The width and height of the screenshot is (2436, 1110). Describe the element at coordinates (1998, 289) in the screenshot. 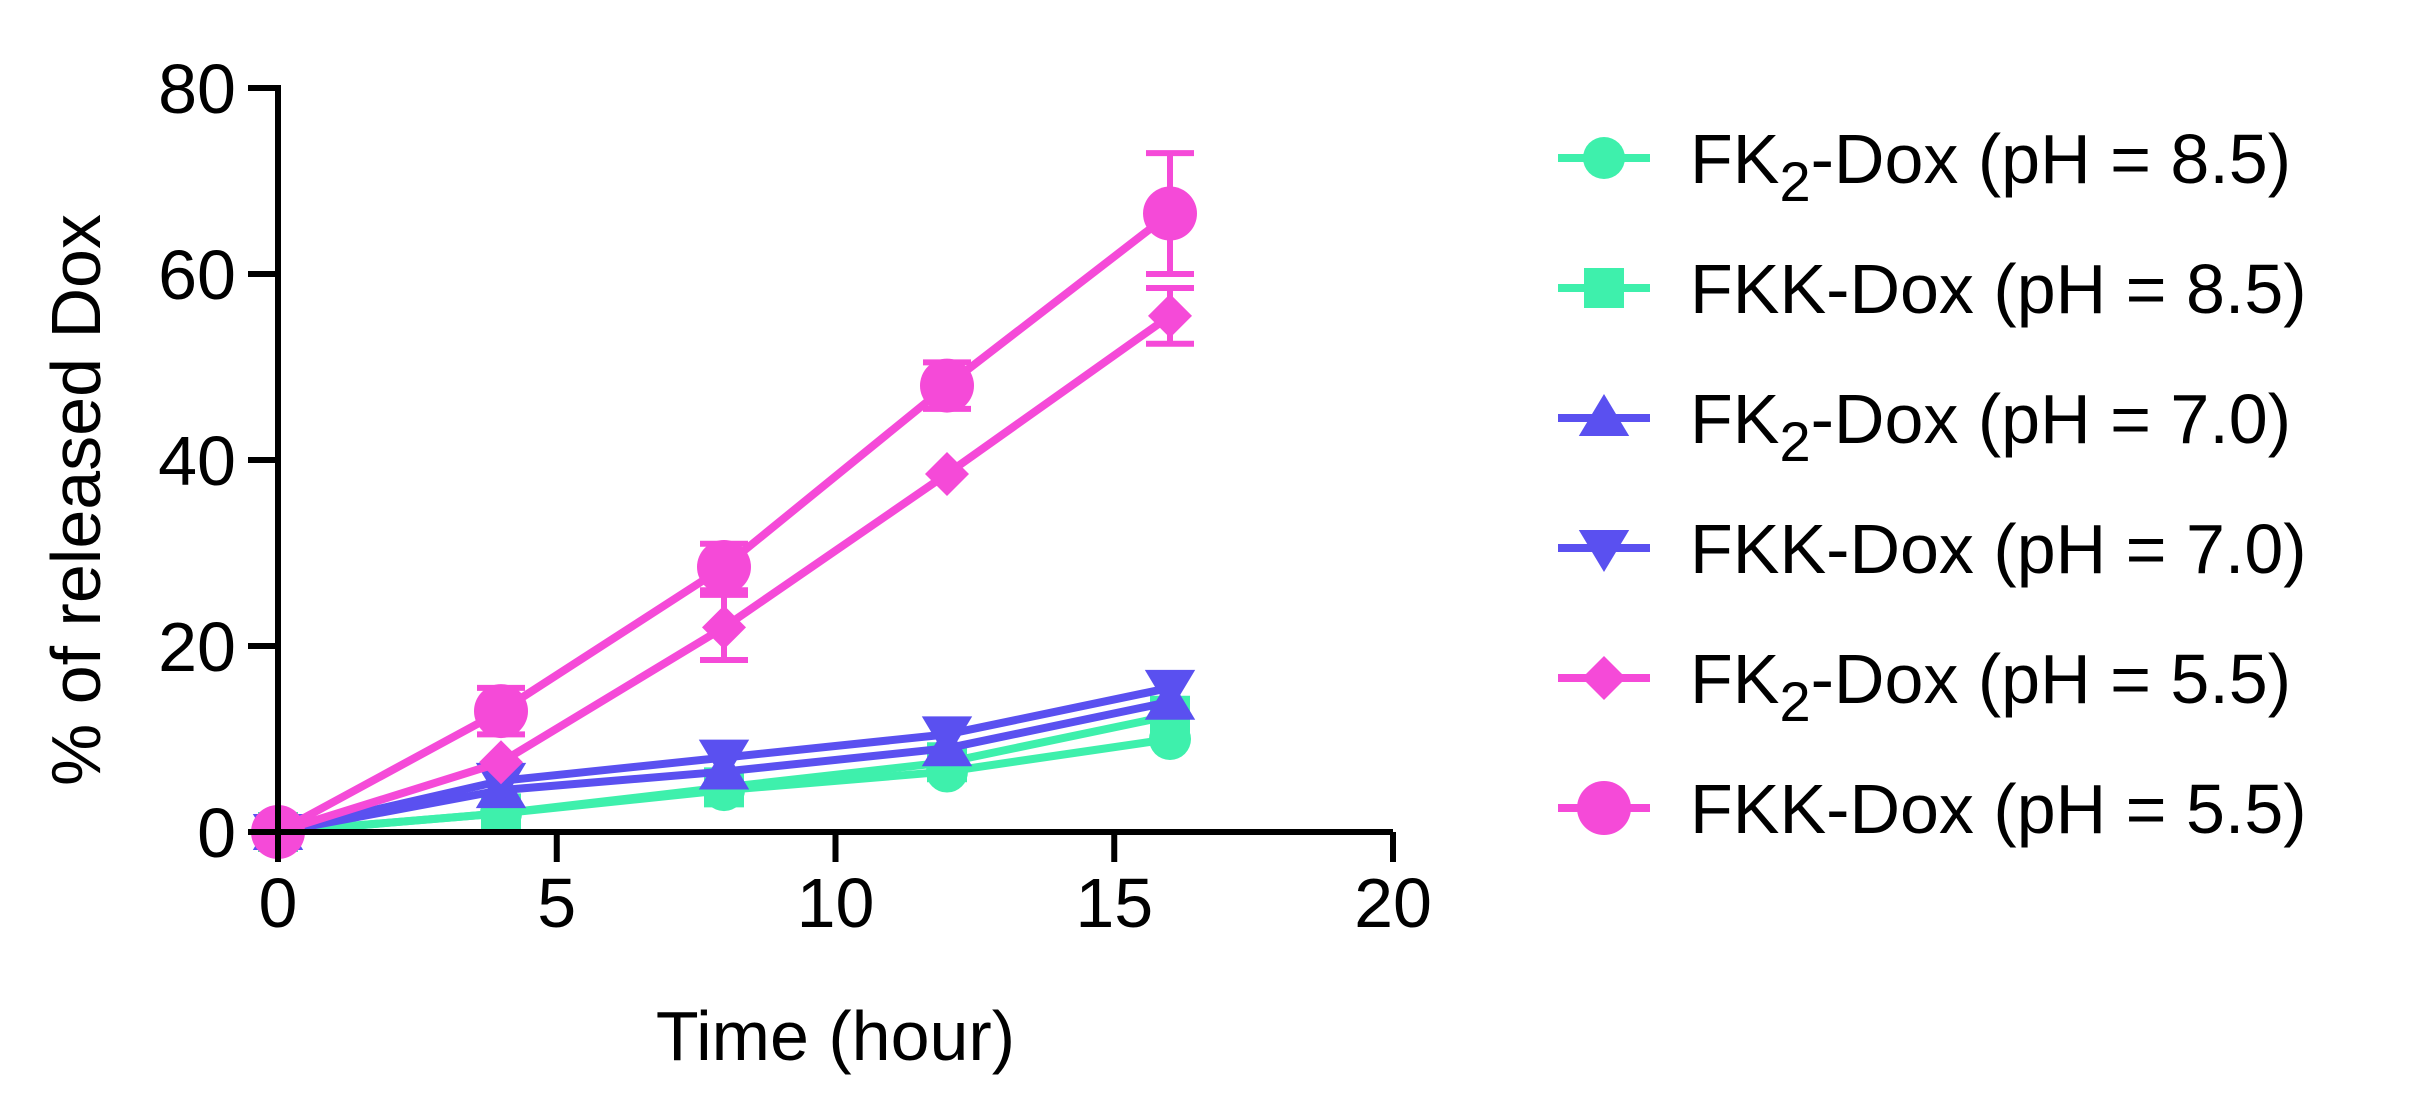

I see `legend-label: FKK-Dox (pH = 8.5)` at that location.